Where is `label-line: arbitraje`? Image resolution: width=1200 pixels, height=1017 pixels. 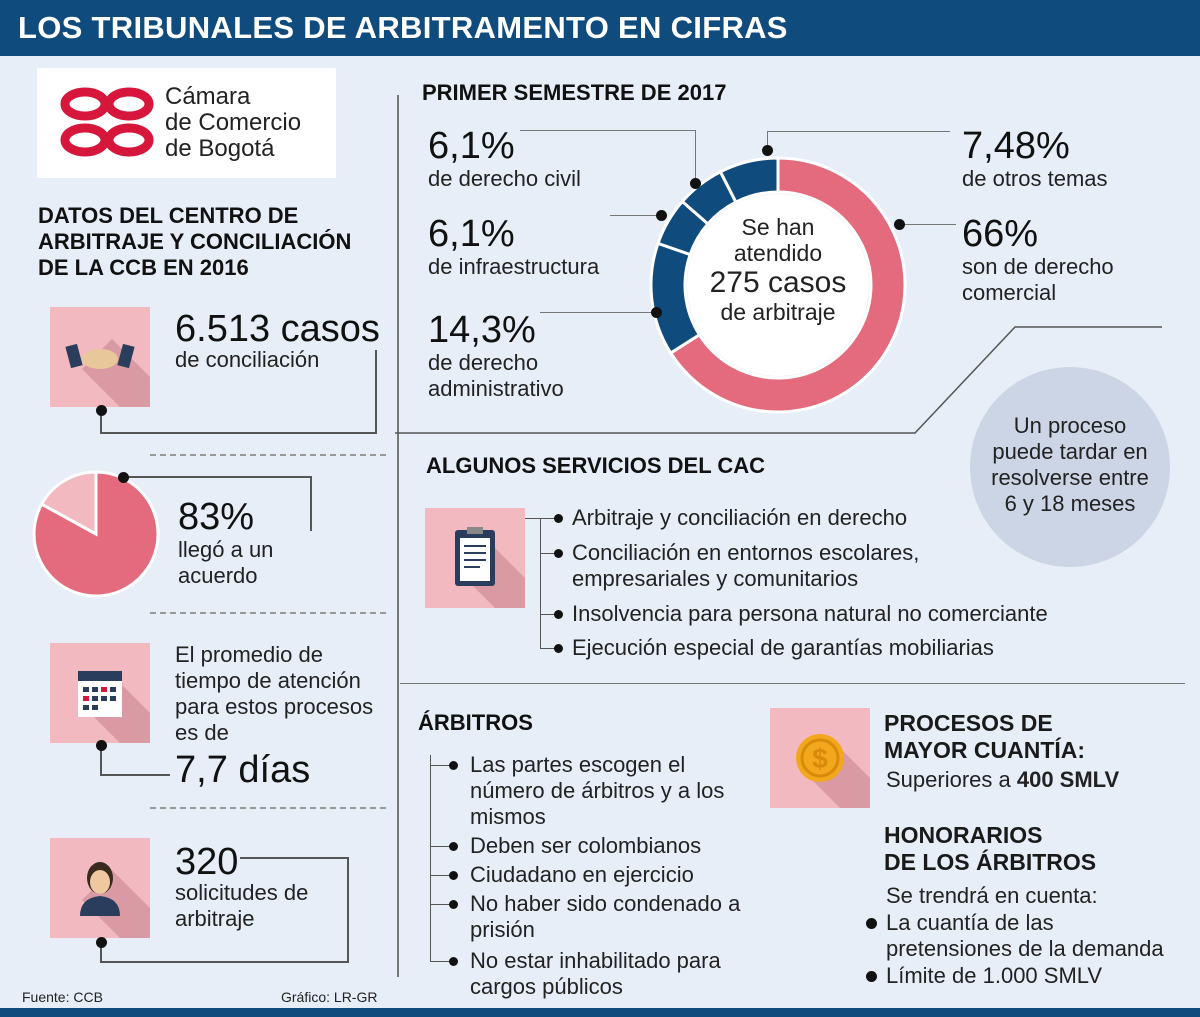 label-line: arbitraje is located at coordinates (215, 918).